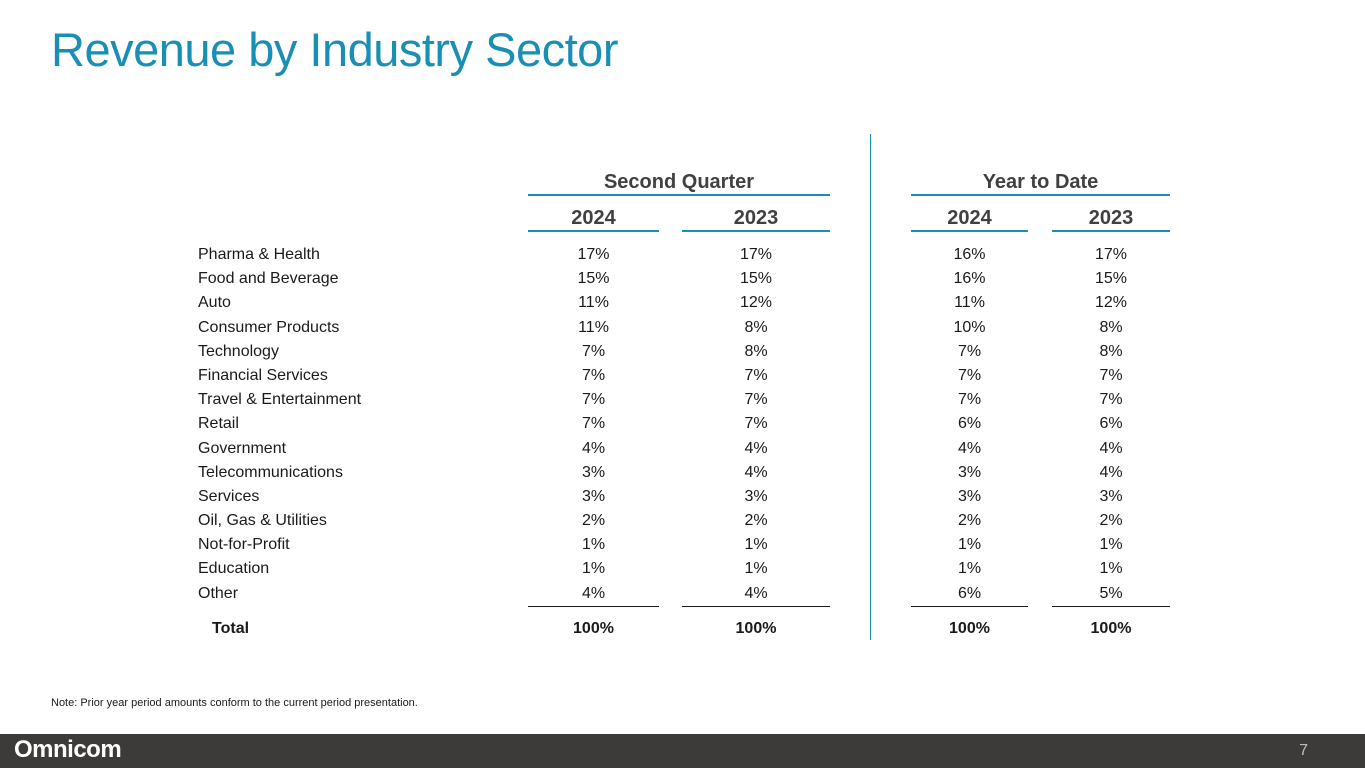 The image size is (1365, 768). Describe the element at coordinates (682, 545) in the screenshot. I see `table-row: Not-for-Profit 1% 1% 1% 1%` at that location.